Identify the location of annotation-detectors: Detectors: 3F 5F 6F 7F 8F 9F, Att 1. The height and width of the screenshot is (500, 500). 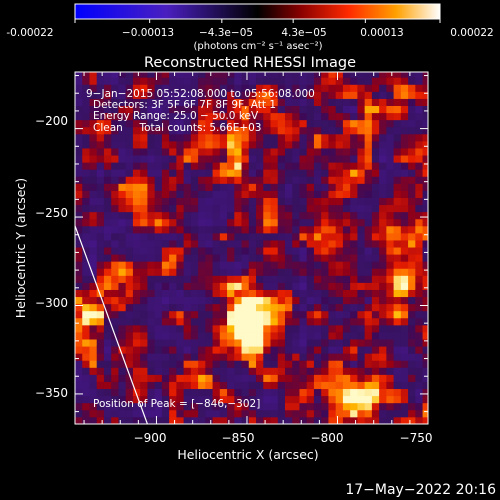
(184, 105).